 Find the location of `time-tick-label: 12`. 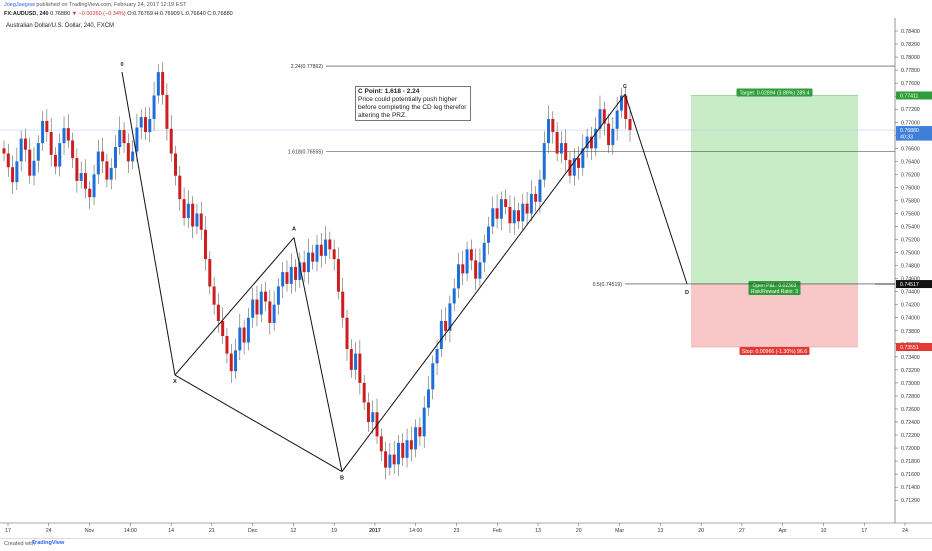

time-tick-label: 12 is located at coordinates (294, 531).